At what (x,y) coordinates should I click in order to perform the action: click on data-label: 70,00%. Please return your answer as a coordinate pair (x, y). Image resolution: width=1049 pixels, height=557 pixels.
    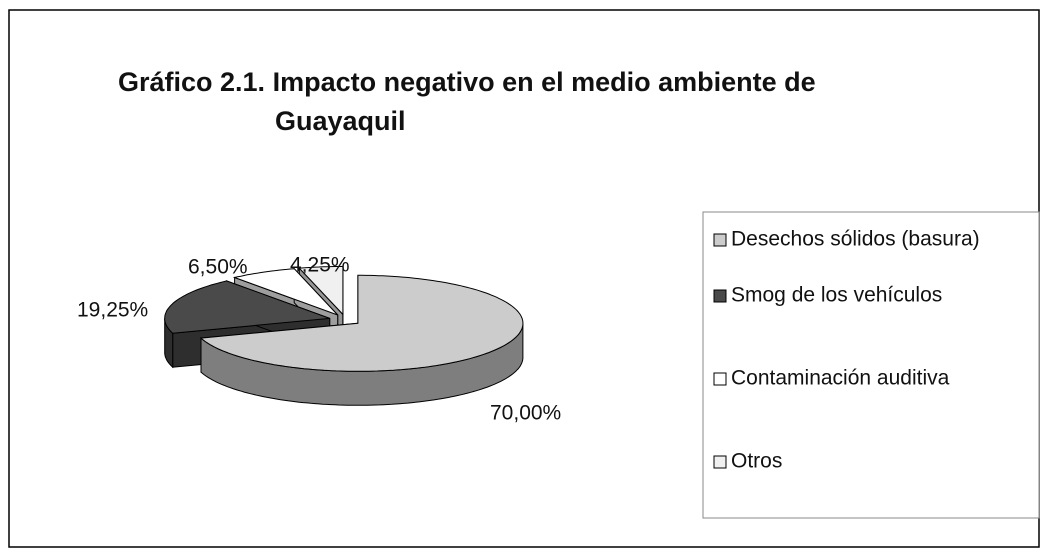
    Looking at the image, I should click on (525, 413).